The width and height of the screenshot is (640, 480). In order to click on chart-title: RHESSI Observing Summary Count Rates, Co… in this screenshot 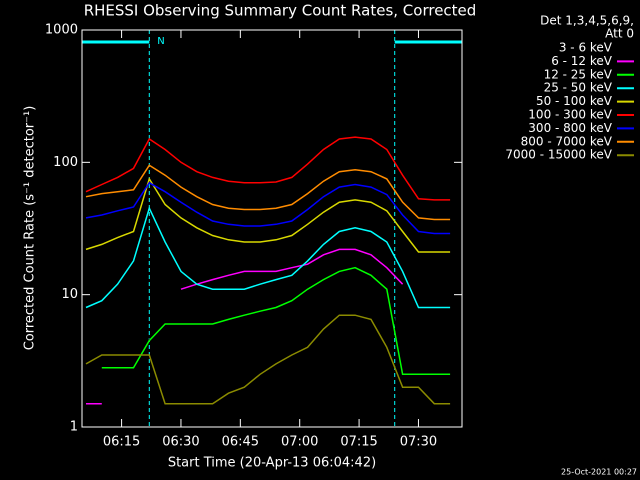, I will do `click(280, 11)`.